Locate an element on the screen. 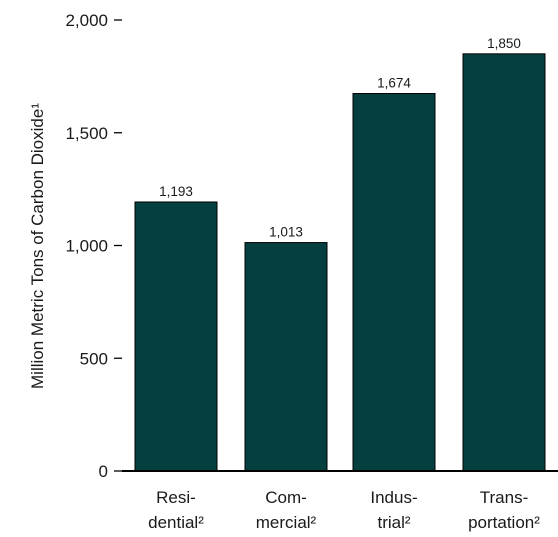 The height and width of the screenshot is (537, 558). y-tick-label: 0 is located at coordinates (103, 471).